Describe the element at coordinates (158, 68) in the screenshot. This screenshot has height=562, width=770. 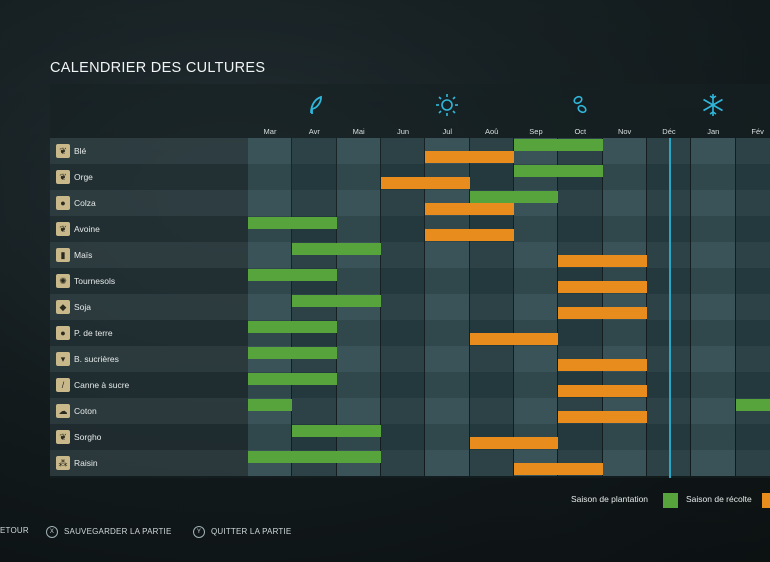
I see `page-title: CALENDRIER DES CULTURES` at that location.